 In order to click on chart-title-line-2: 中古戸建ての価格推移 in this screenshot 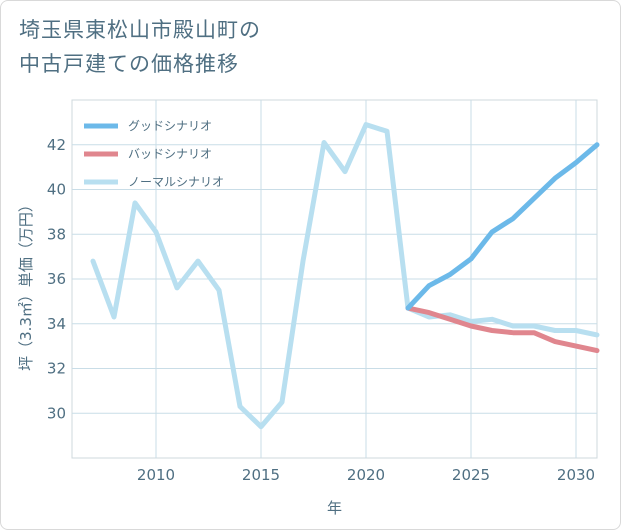, I will do `click(129, 64)`.